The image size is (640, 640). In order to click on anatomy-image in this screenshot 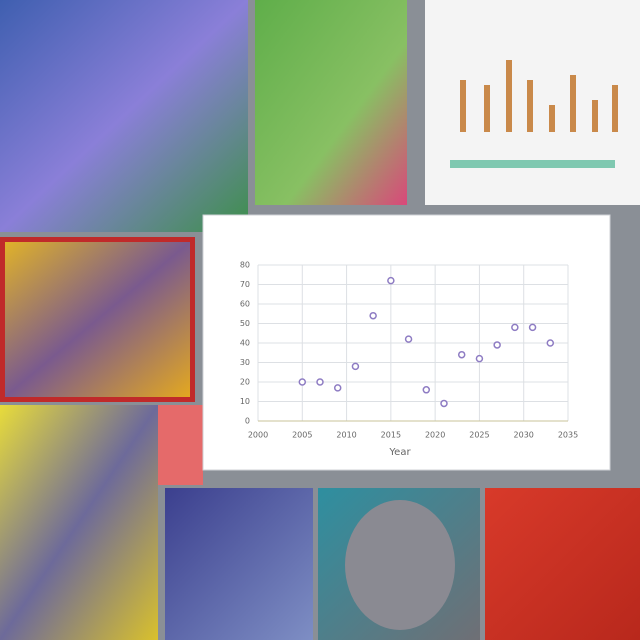, I will do `click(124, 116)`.